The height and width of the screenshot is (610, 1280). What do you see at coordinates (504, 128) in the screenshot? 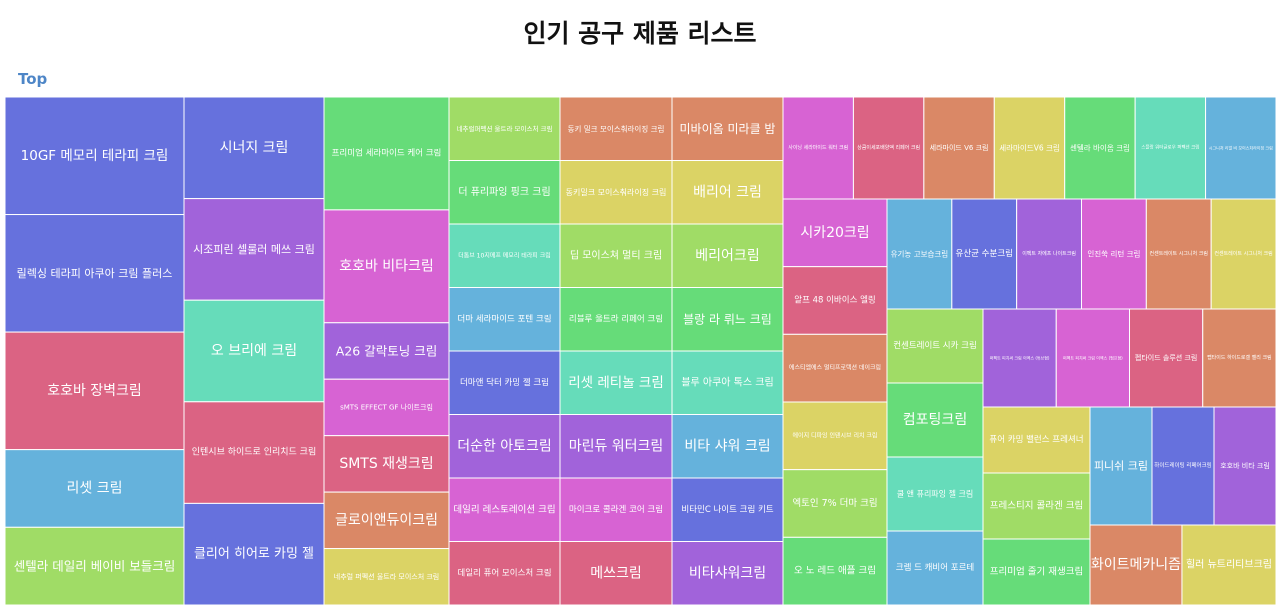
I see `treemap-cell: 네추럴퍼펙션 울트라 모이스처 크림` at bounding box center [504, 128].